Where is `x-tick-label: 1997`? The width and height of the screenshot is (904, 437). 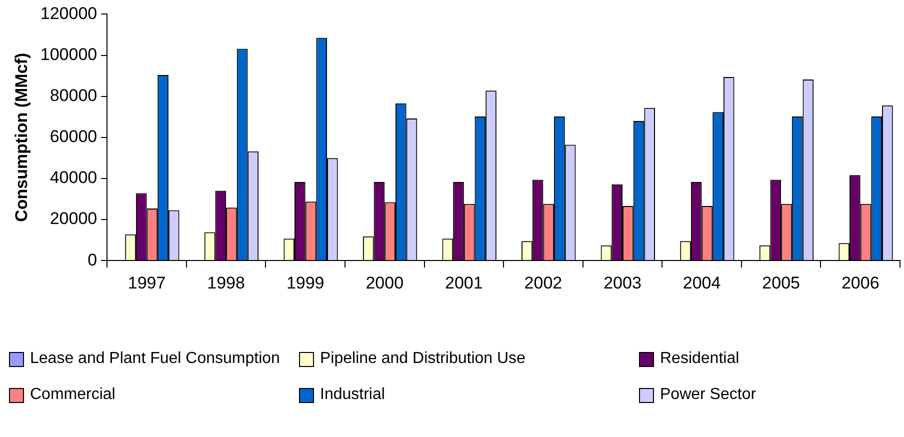
x-tick-label: 1997 is located at coordinates (147, 282).